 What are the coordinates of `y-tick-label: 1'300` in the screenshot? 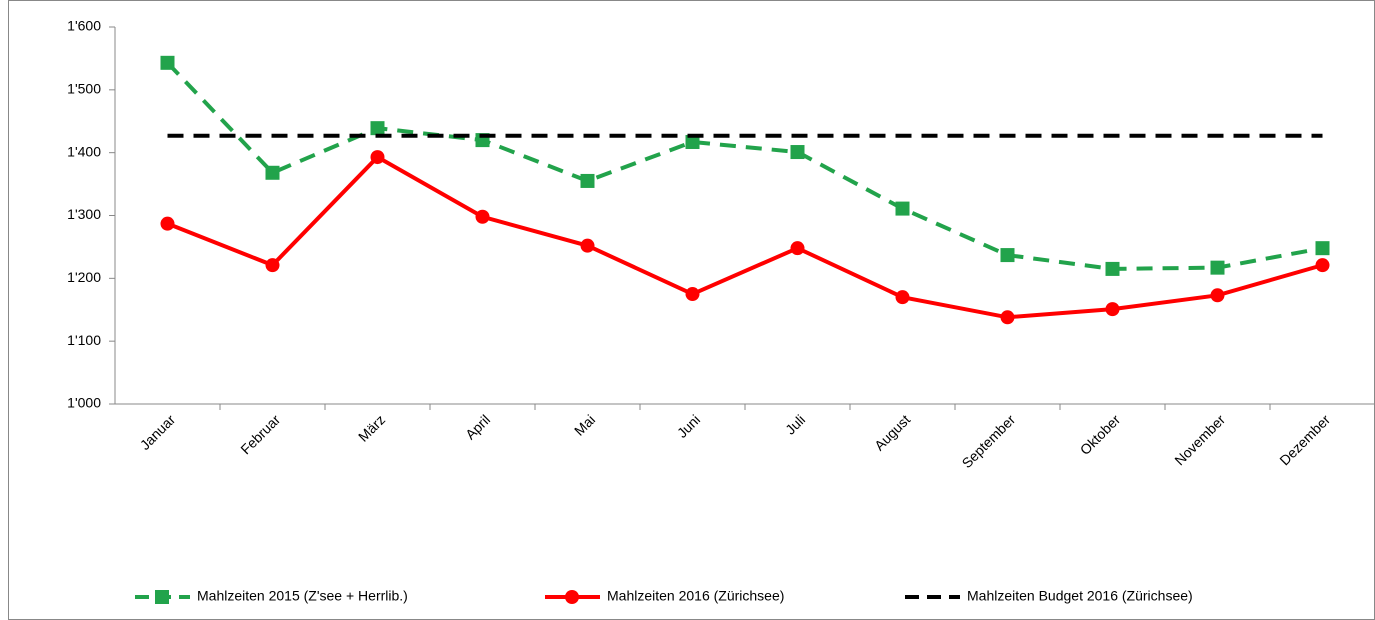 It's located at (84, 214).